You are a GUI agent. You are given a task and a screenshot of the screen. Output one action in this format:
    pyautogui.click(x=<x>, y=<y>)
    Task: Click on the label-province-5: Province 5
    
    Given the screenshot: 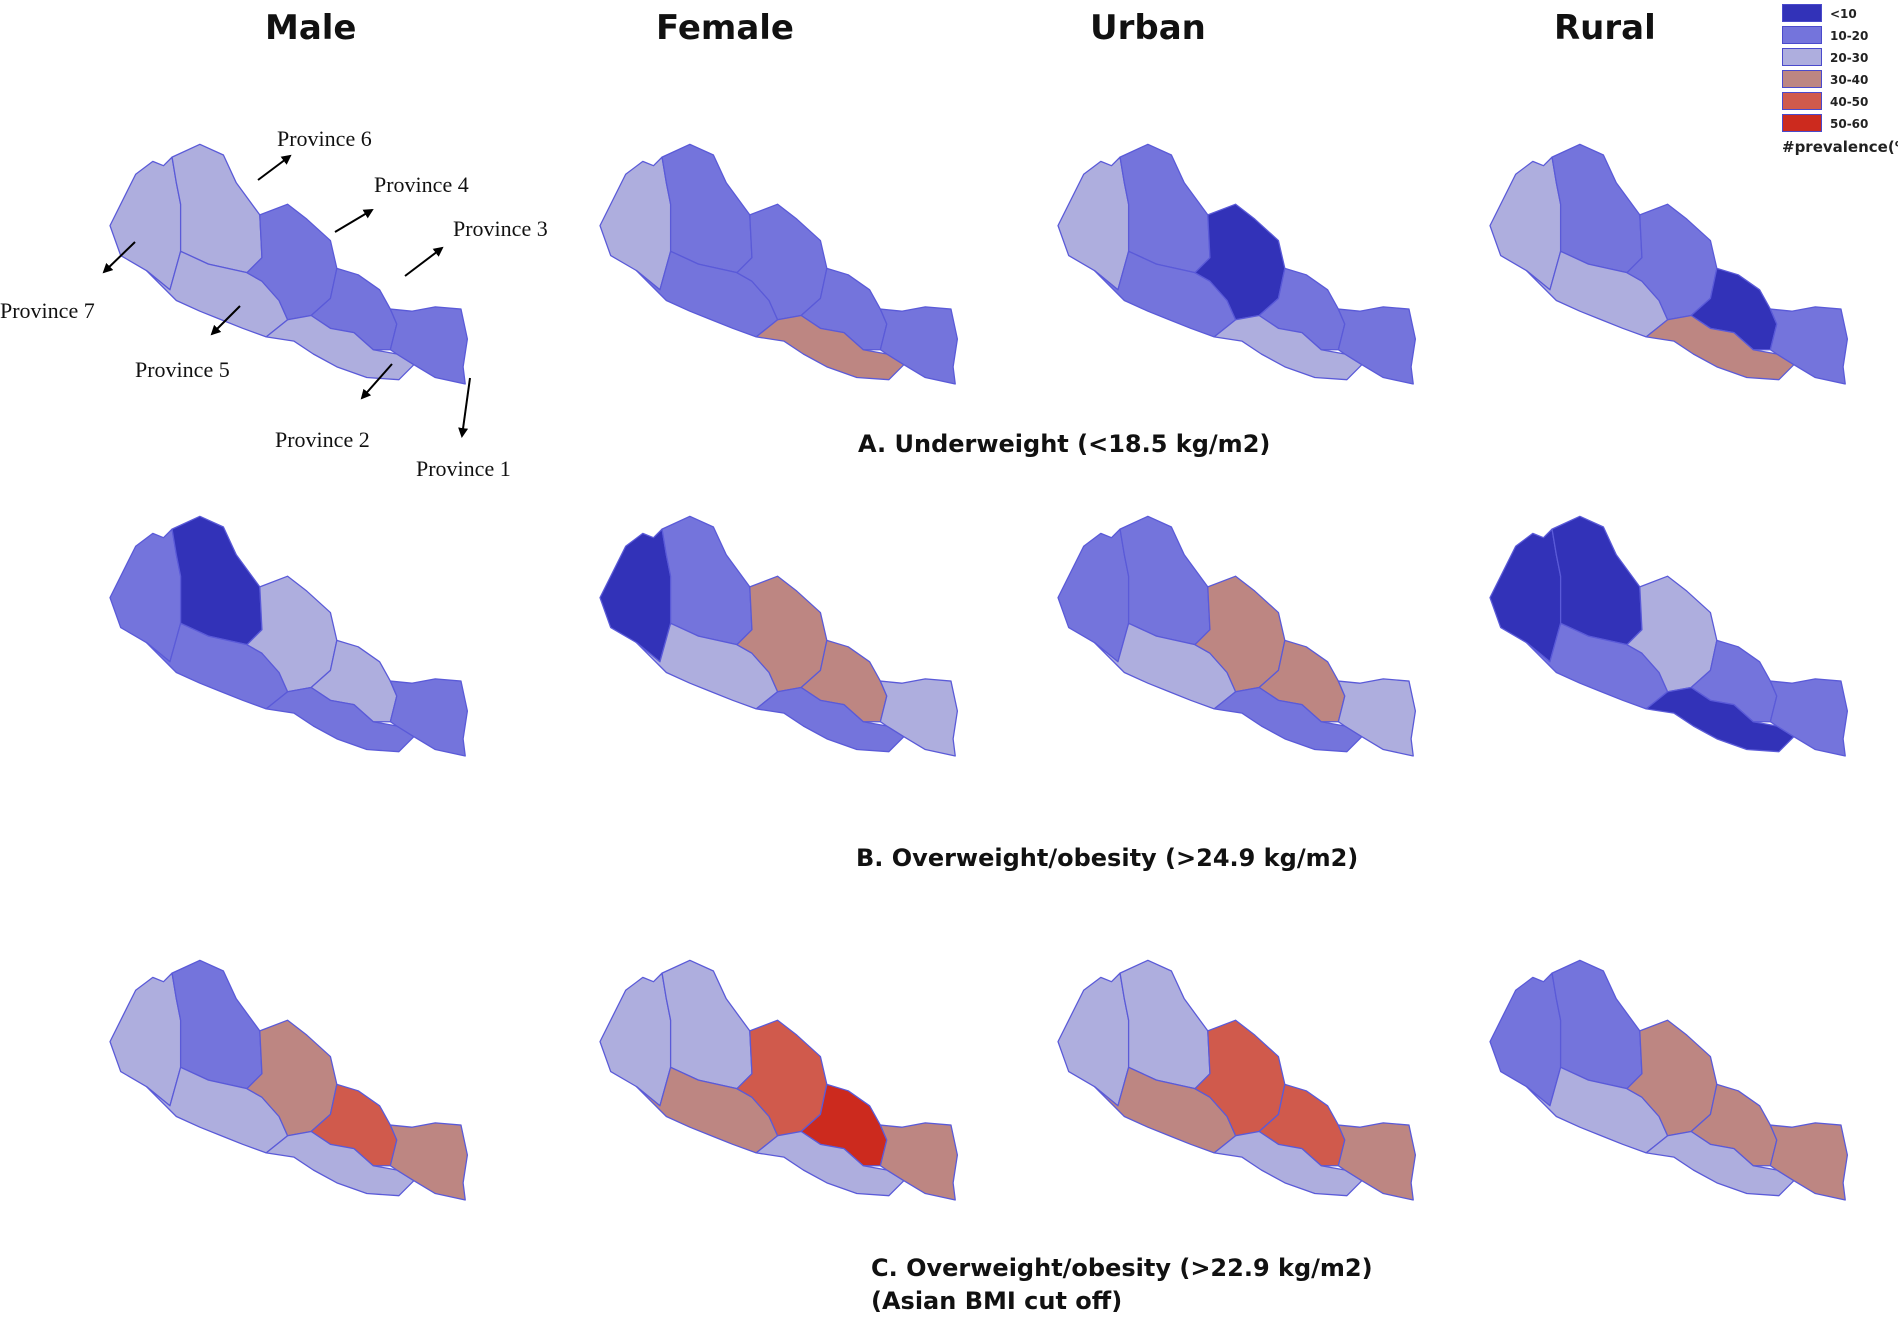 What is the action you would take?
    pyautogui.click(x=182, y=369)
    